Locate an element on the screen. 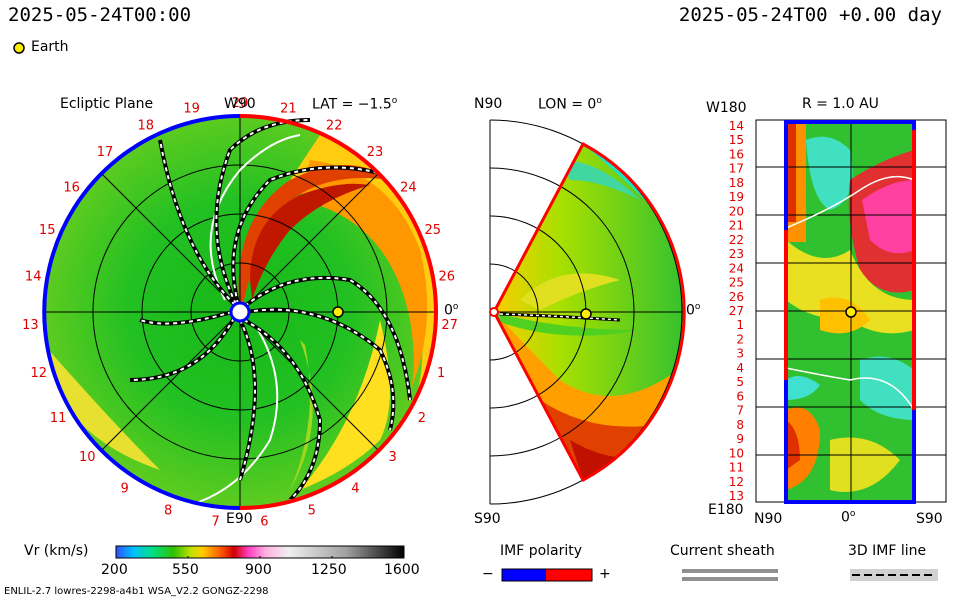 This screenshot has width=960, height=600. carrington-label: 10 is located at coordinates (87, 457).